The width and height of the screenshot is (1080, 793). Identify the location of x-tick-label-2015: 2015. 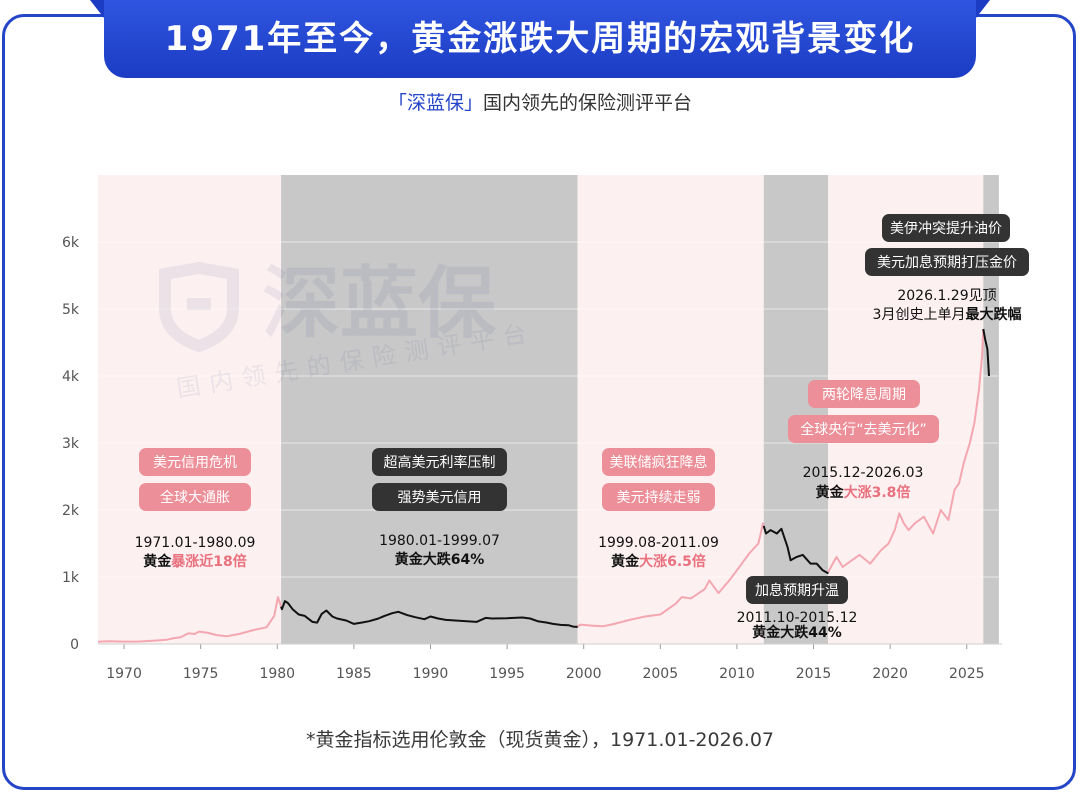
(814, 674).